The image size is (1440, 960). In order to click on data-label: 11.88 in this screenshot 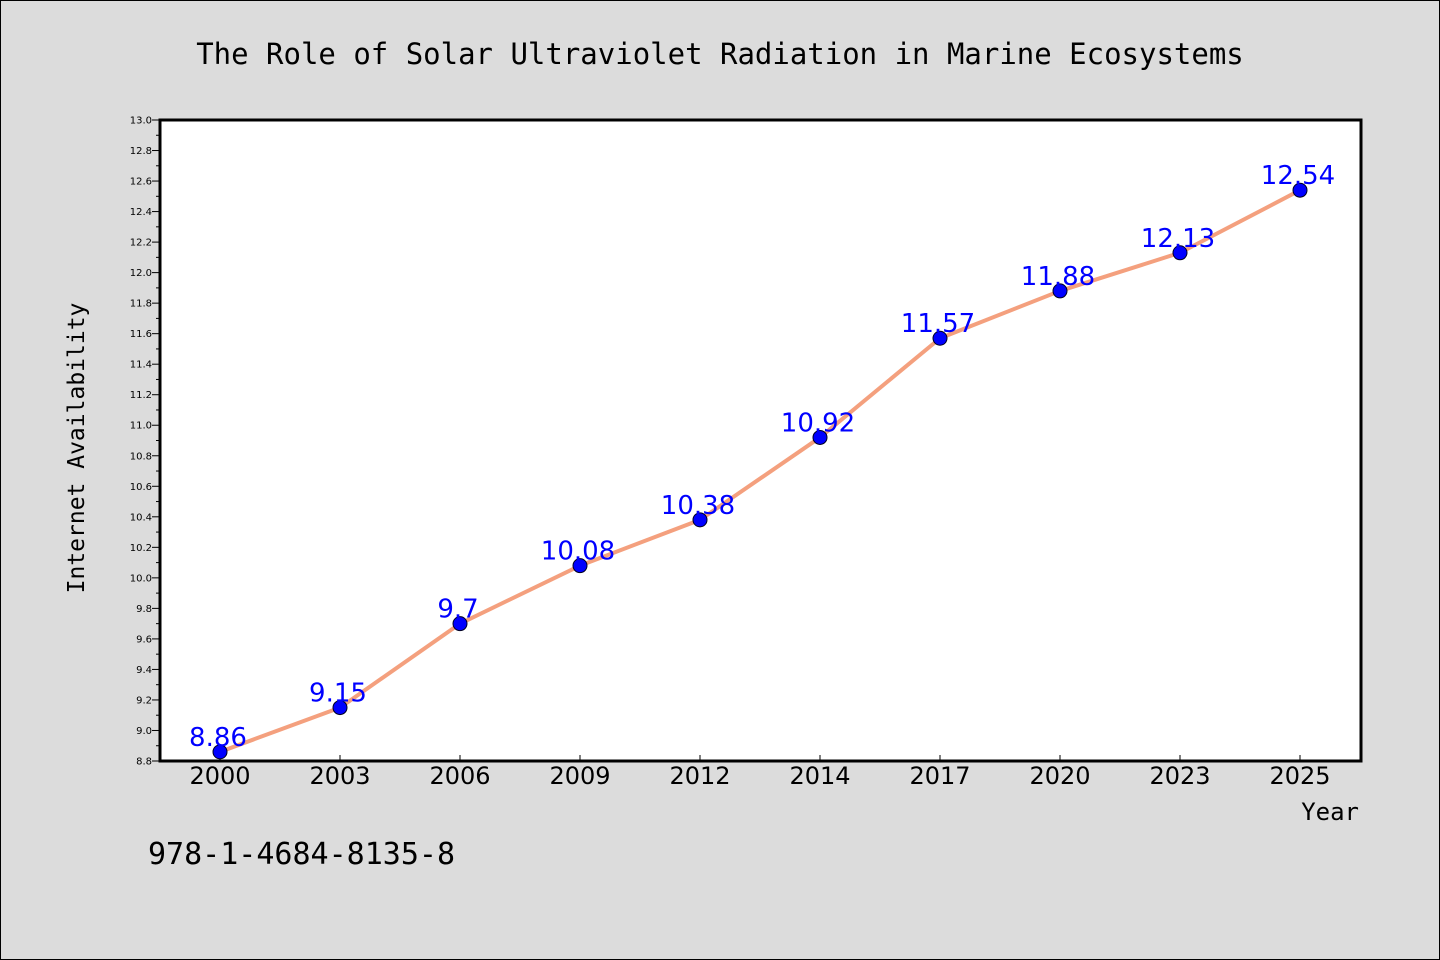, I will do `click(1058, 277)`.